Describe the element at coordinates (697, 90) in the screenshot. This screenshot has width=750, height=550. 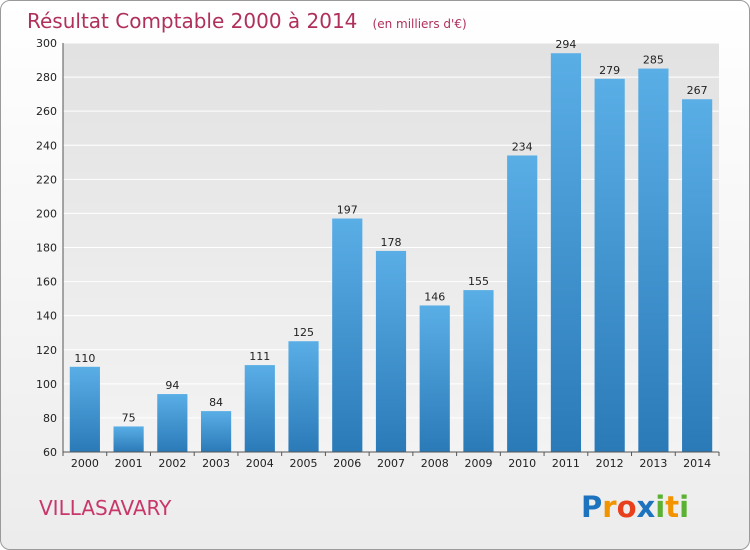
I see `value-label-2014: 267` at that location.